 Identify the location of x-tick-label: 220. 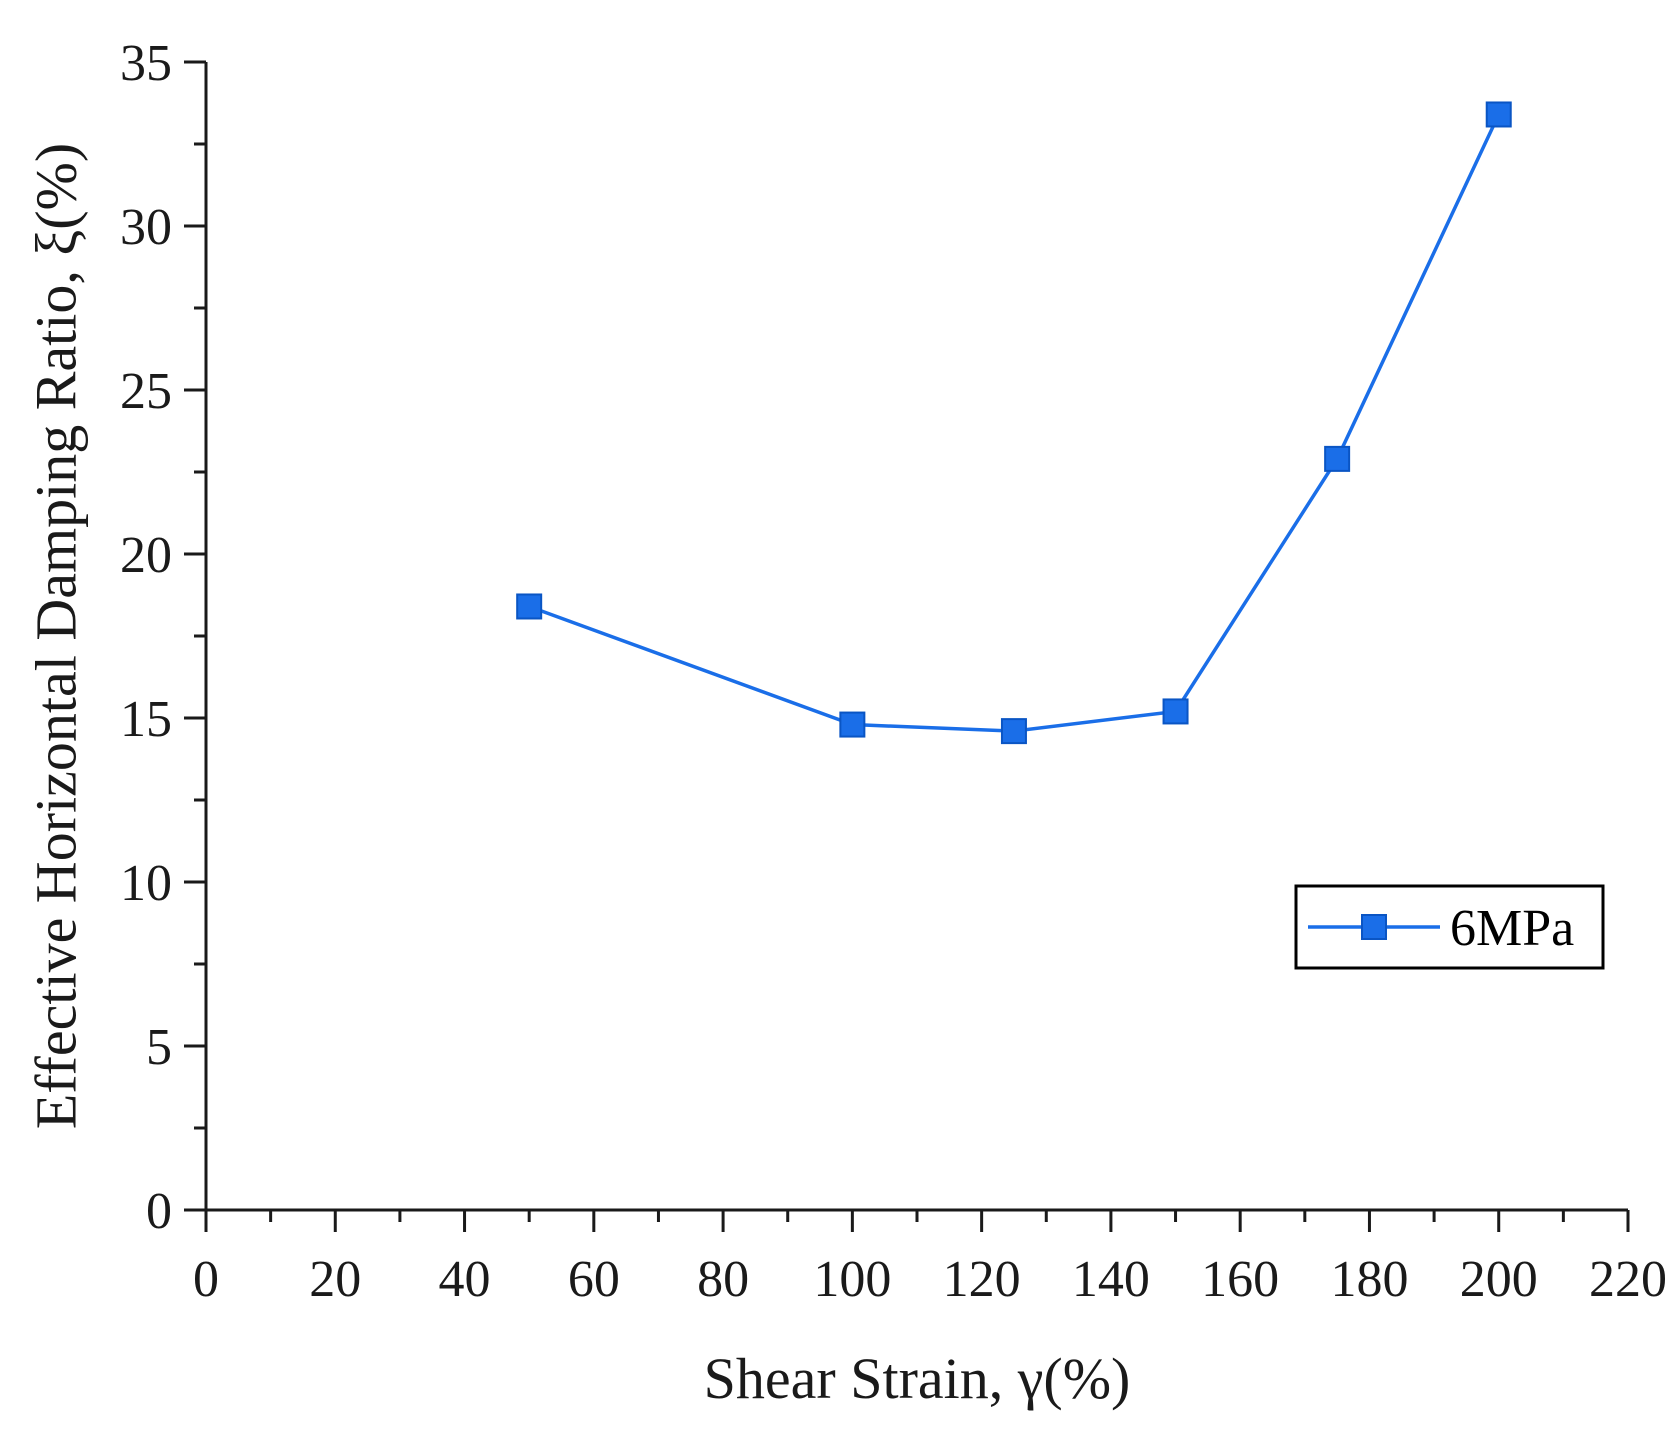
(1628, 1279).